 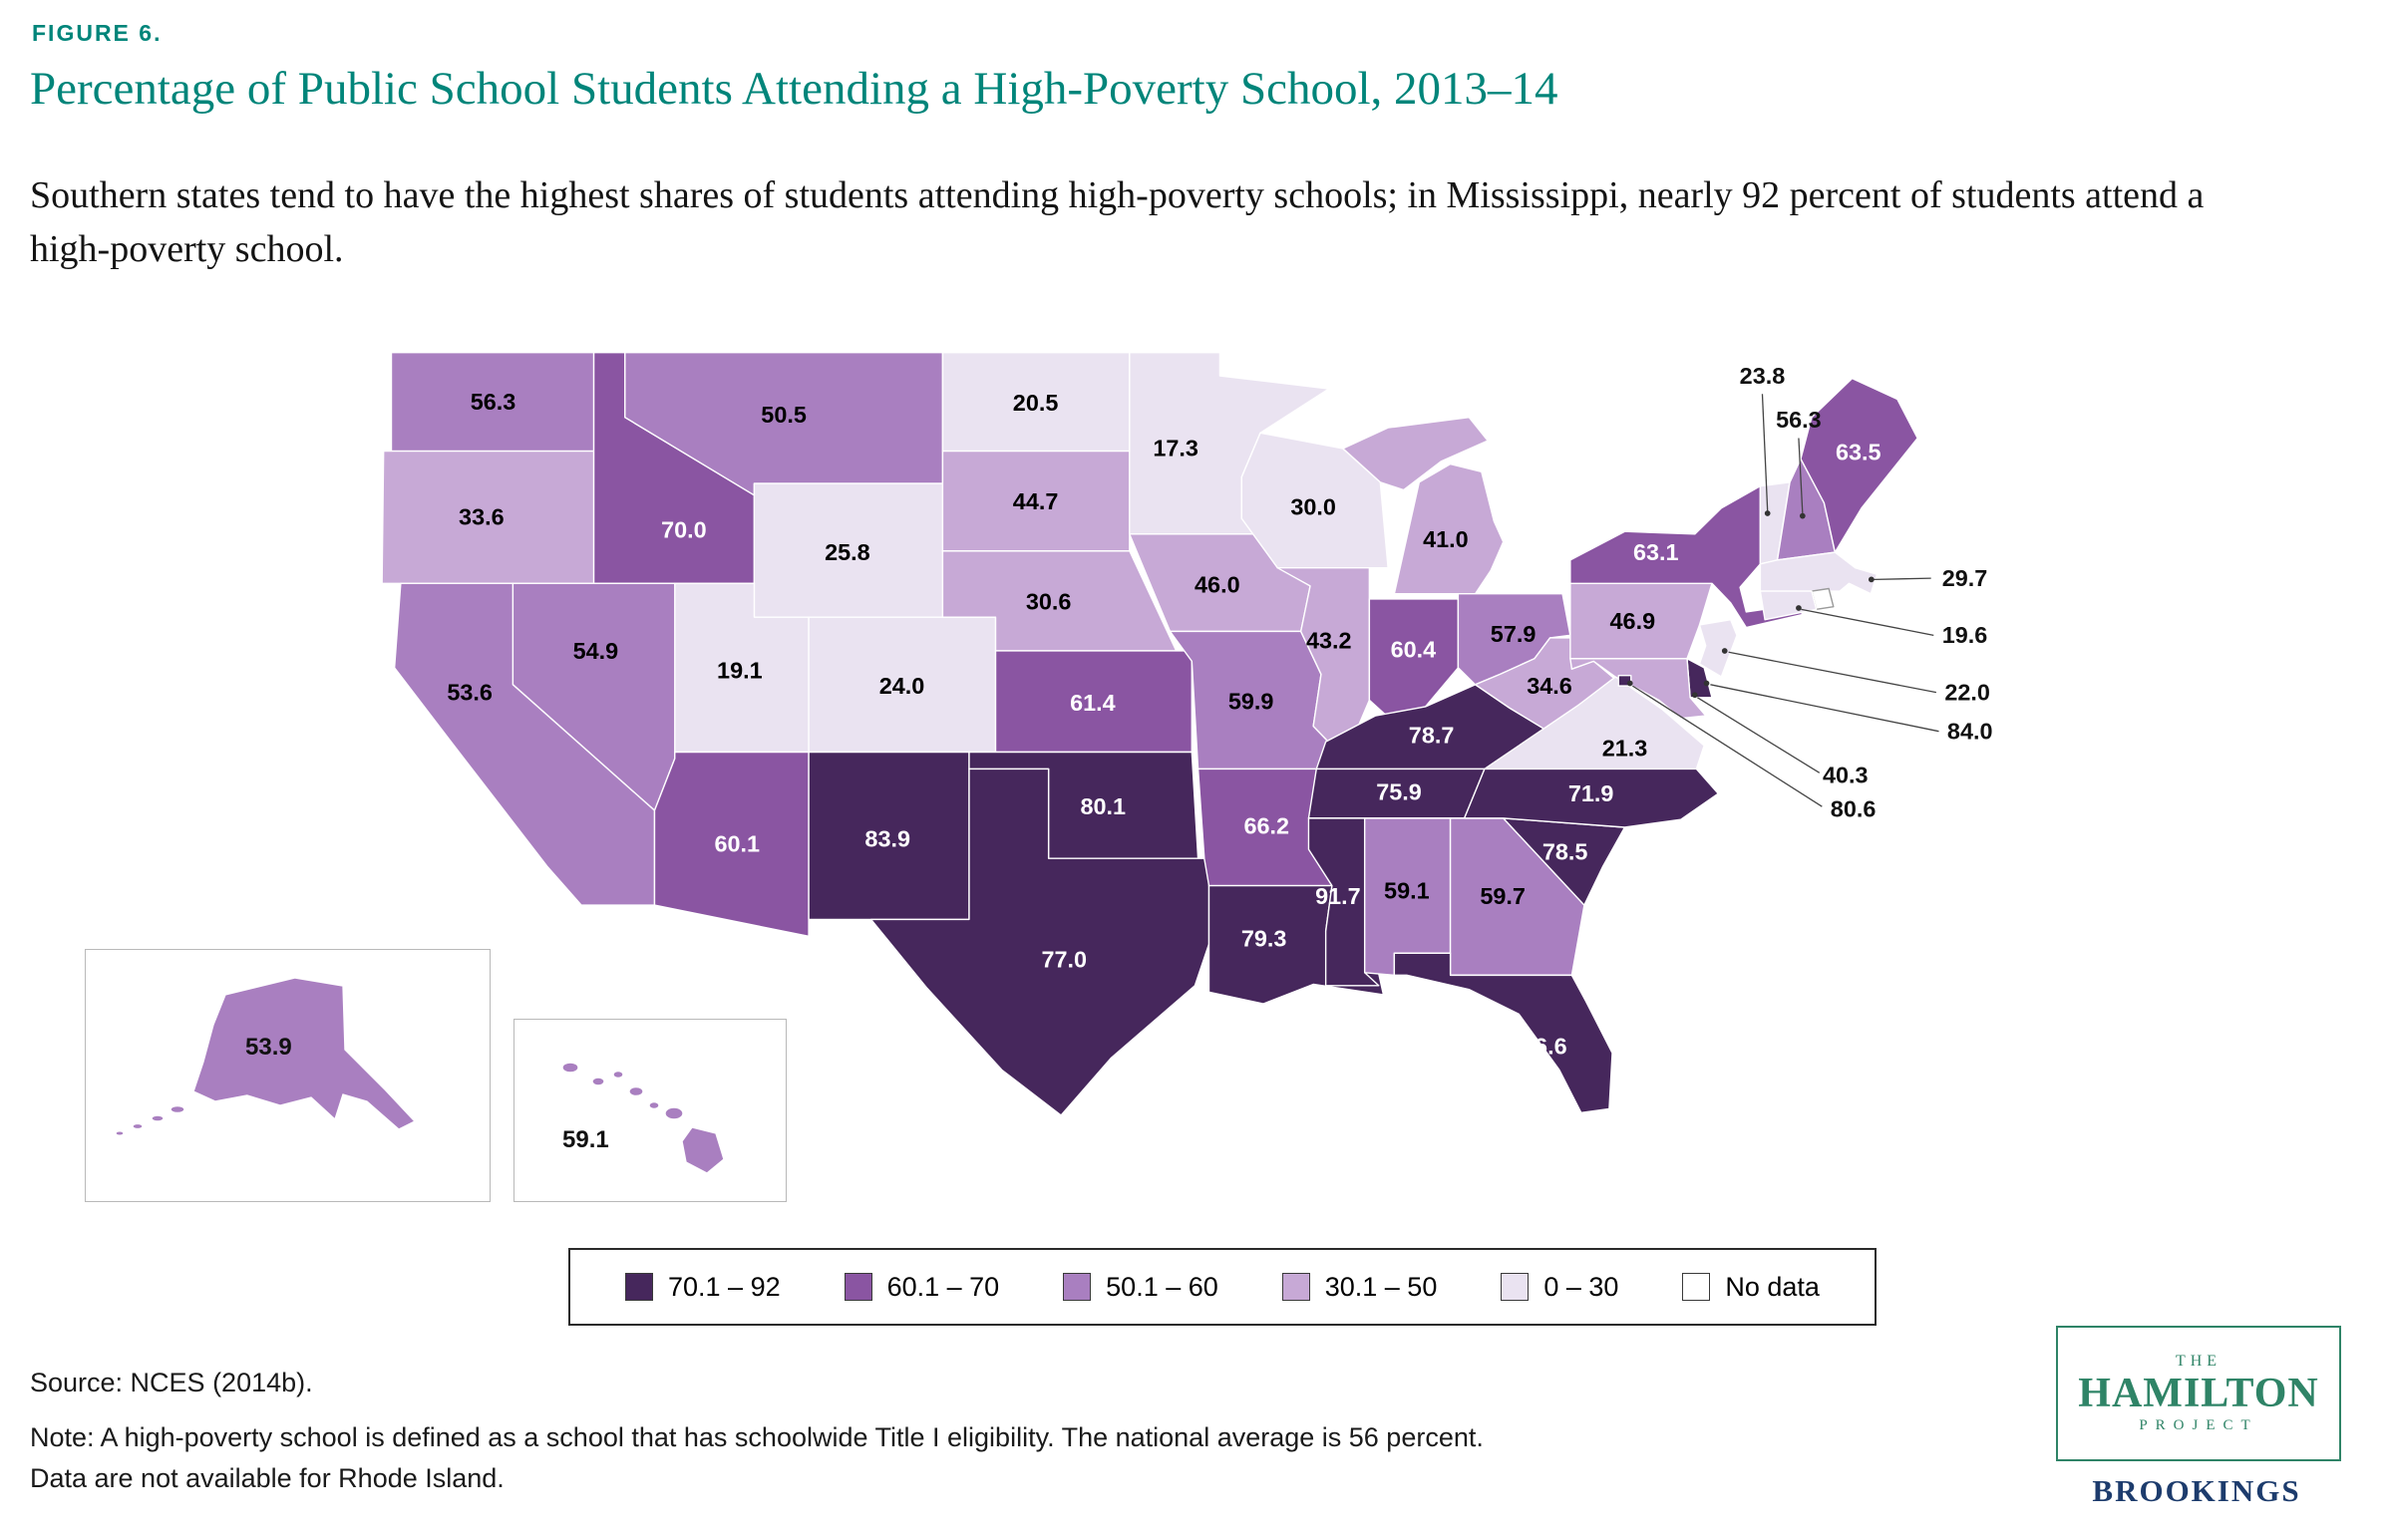 What do you see at coordinates (1717, 649) in the screenshot?
I see `state-new-jersey` at bounding box center [1717, 649].